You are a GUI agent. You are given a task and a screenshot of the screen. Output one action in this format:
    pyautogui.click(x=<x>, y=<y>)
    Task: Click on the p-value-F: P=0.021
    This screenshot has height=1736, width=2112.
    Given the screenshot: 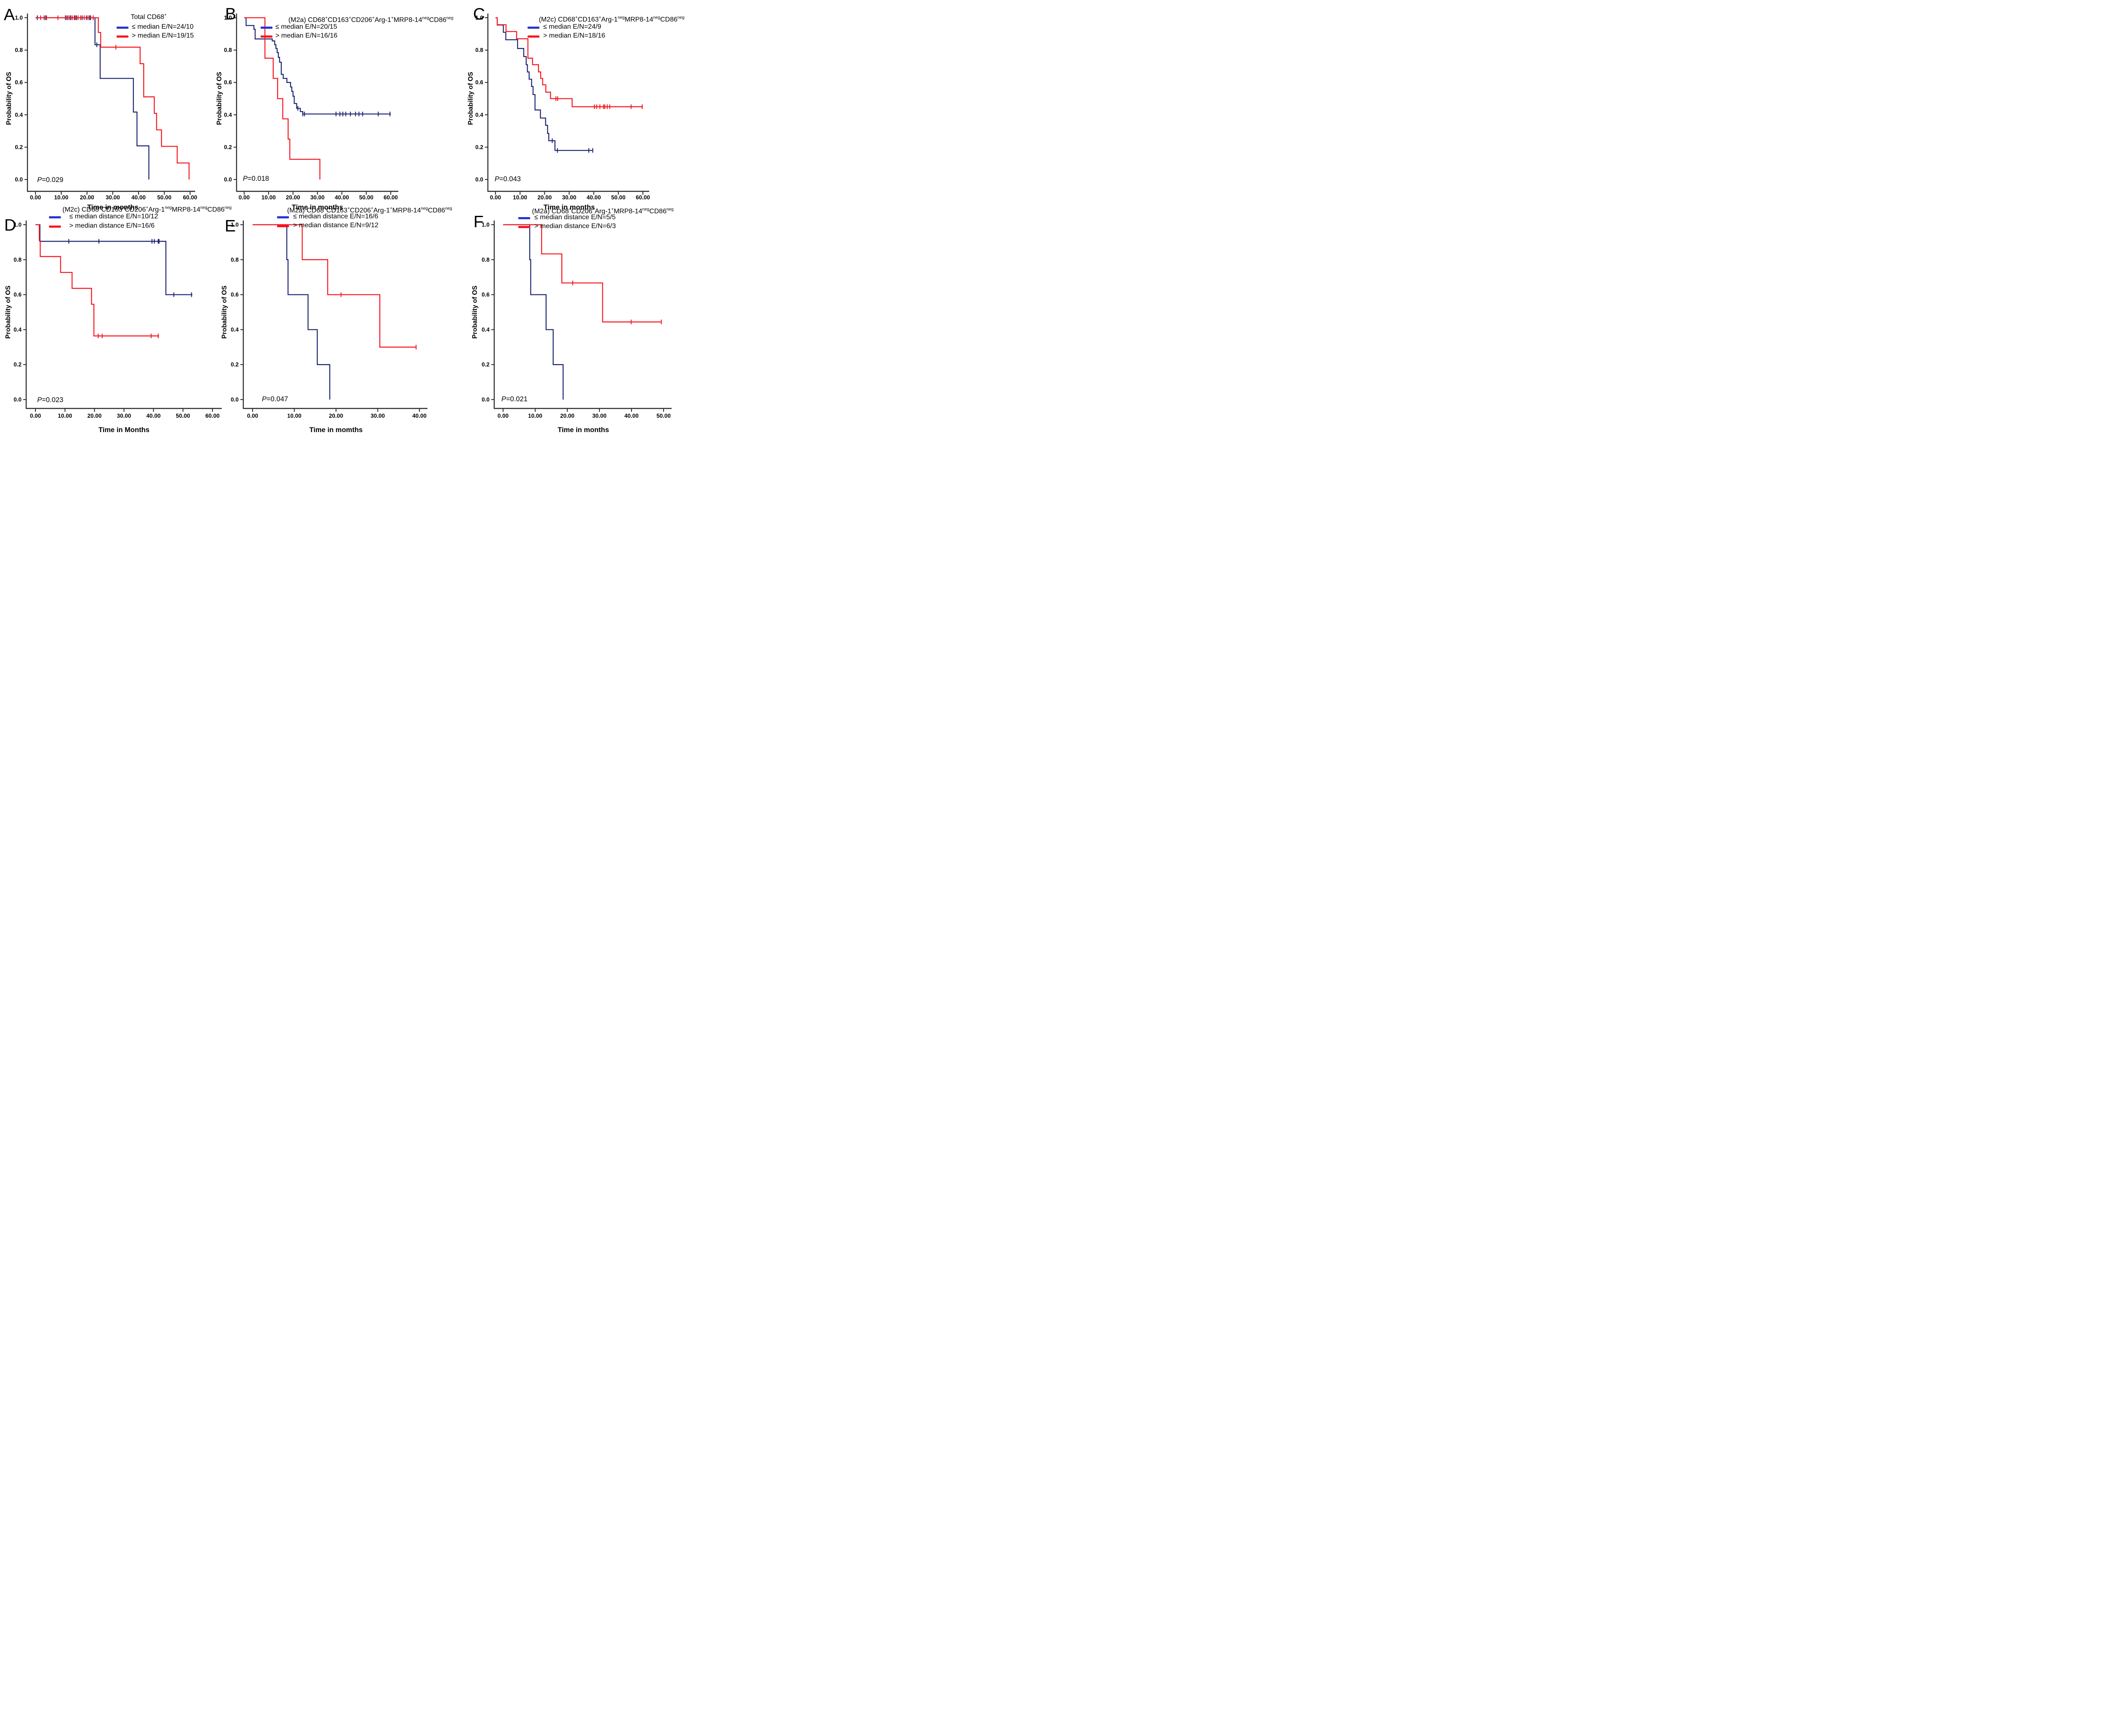 What is the action you would take?
    pyautogui.click(x=514, y=399)
    